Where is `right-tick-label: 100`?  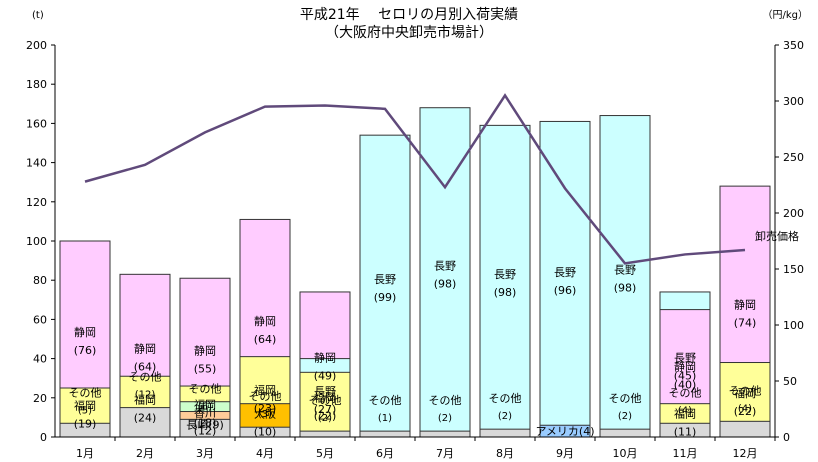 right-tick-label: 100 is located at coordinates (793, 325).